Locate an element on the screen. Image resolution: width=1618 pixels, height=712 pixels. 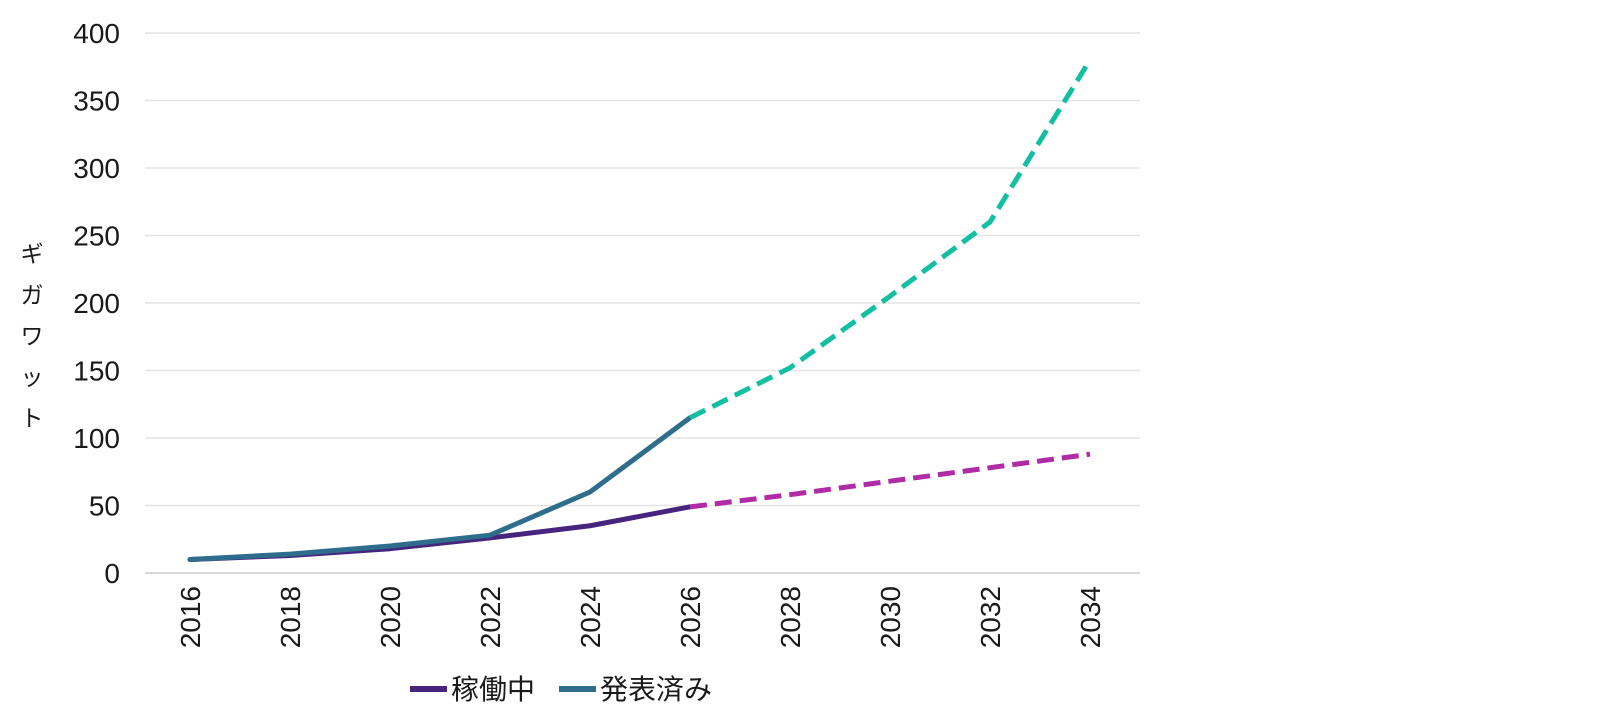
series-announced-projection is located at coordinates (890, 239).